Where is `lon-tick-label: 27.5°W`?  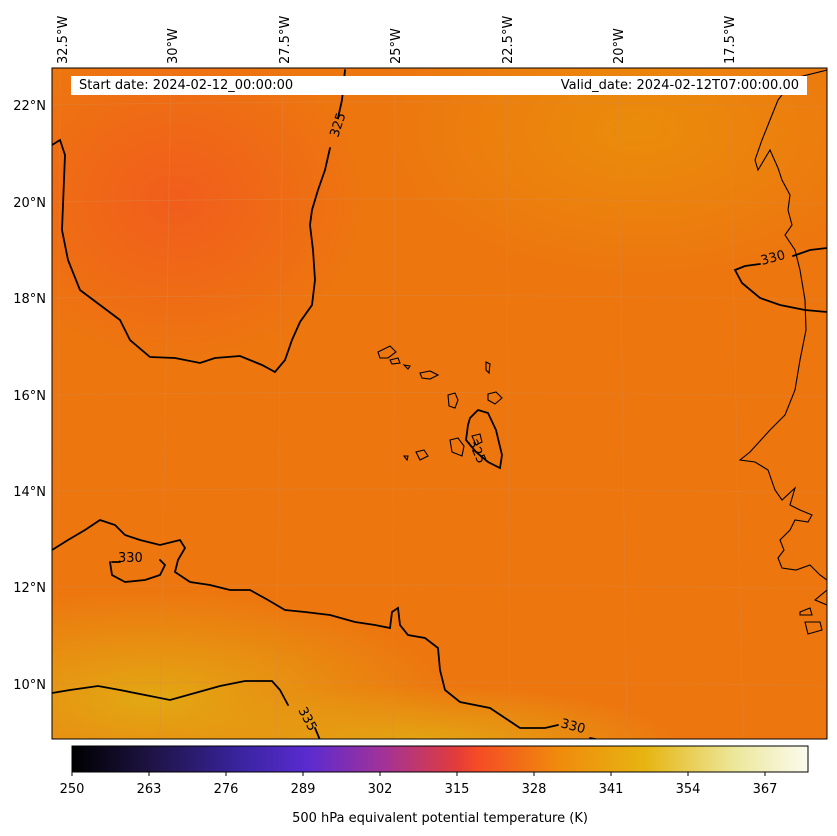 lon-tick-label: 27.5°W is located at coordinates (285, 40).